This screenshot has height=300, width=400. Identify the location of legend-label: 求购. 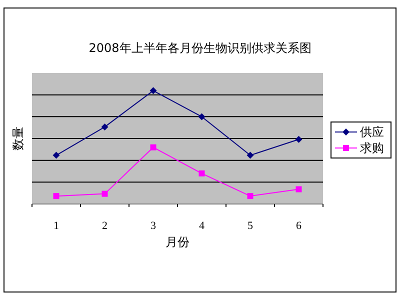
(372, 148).